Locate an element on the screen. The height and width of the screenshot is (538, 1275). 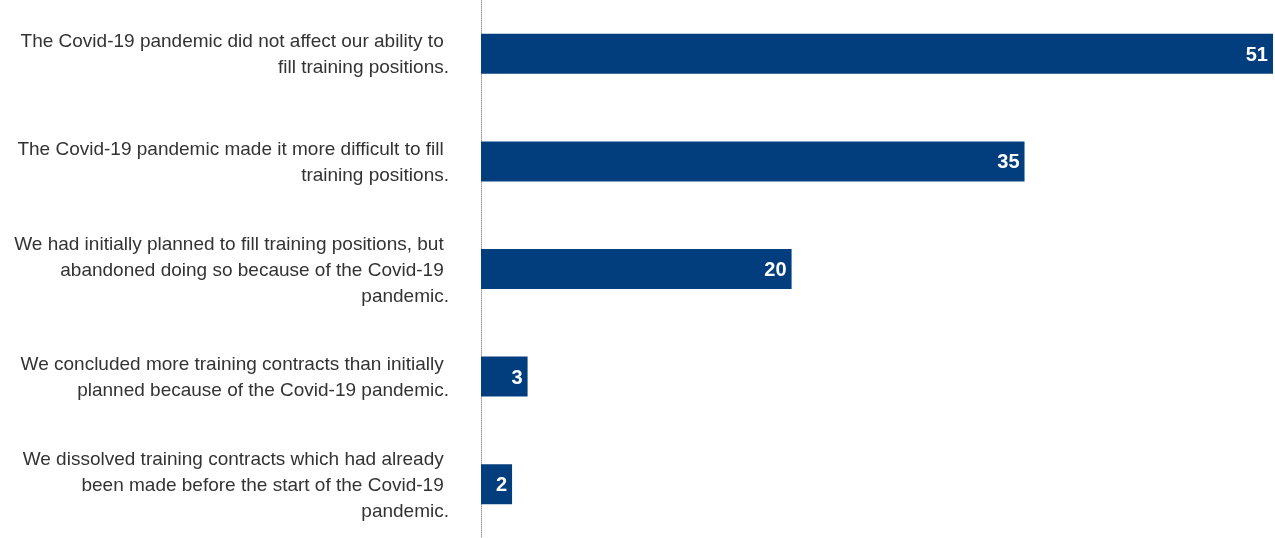
y-tick-label: The Covid-19 pandemic made it more difficult to fill training positions. is located at coordinates (233, 161).